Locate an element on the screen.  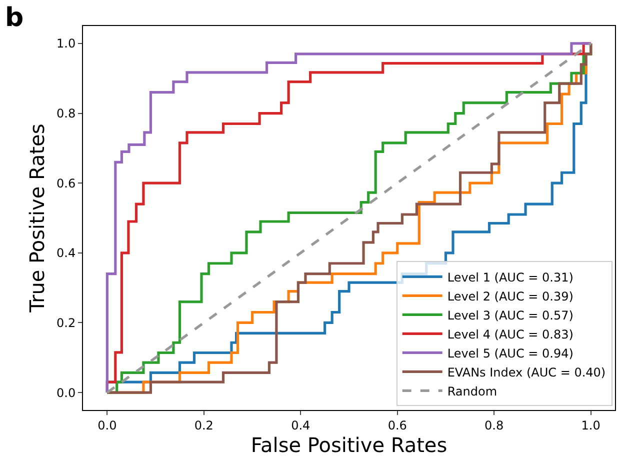
text: b is located at coordinates (14, 18).